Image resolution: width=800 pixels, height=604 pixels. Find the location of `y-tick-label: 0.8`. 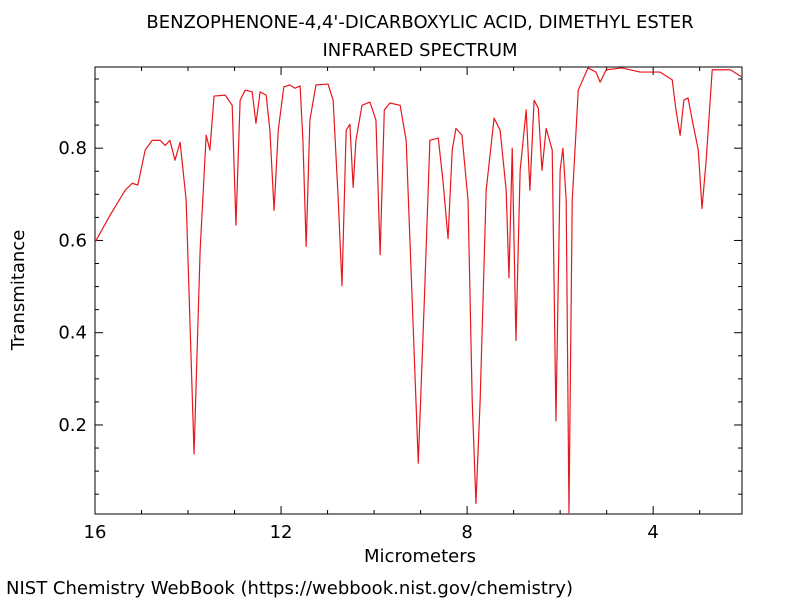

y-tick-label: 0.8 is located at coordinates (72, 148).